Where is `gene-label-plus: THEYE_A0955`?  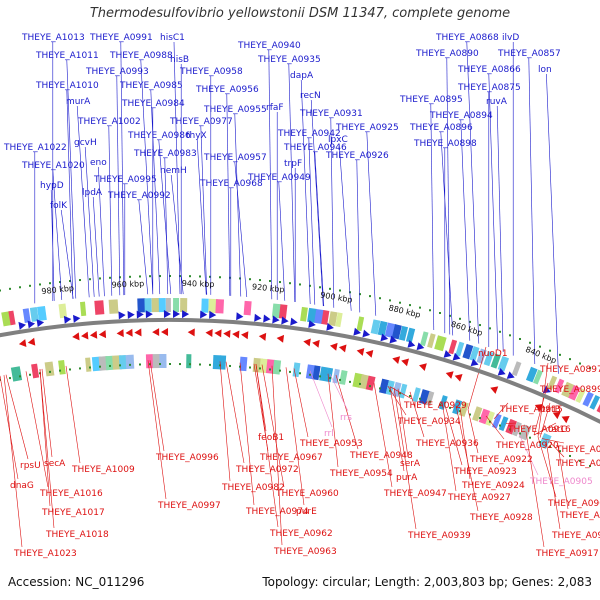
gene-label-plus: THEYE_A0955 is located at coordinates (235, 110).